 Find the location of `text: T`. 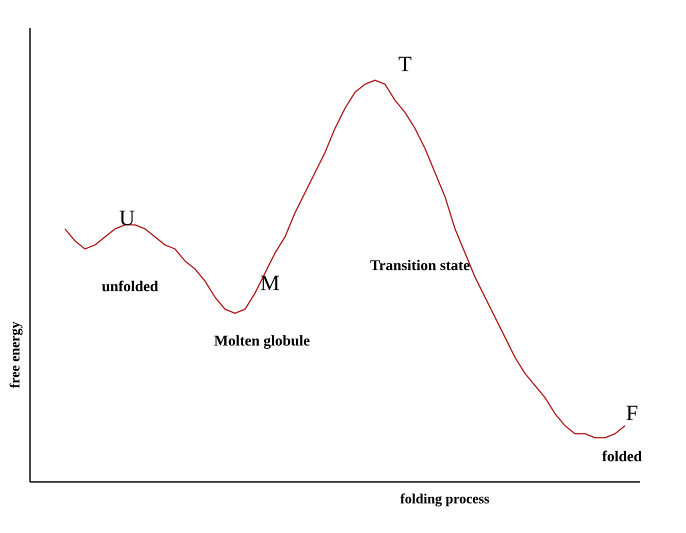

text: T is located at coordinates (405, 64).